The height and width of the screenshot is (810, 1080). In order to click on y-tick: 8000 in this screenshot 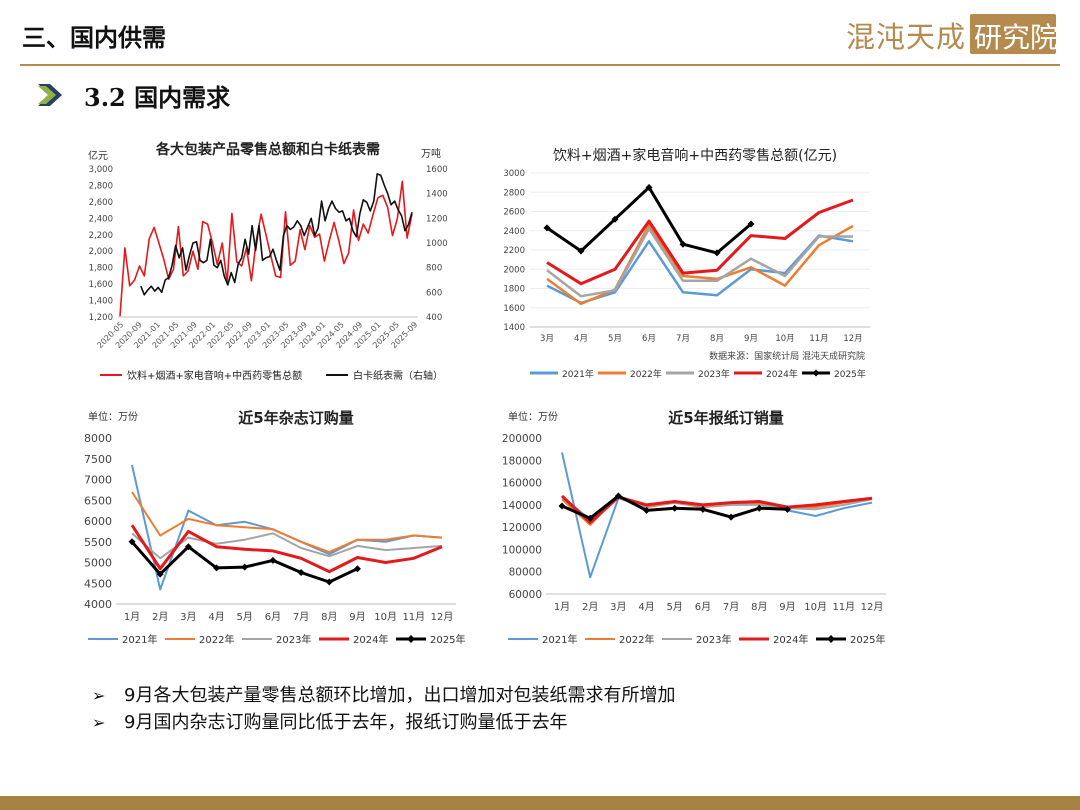, I will do `click(98, 438)`.